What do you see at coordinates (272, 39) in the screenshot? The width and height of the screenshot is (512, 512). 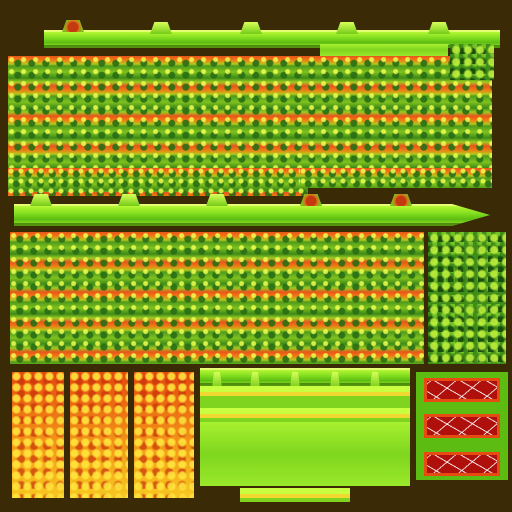 I see `top-wall-strip` at bounding box center [272, 39].